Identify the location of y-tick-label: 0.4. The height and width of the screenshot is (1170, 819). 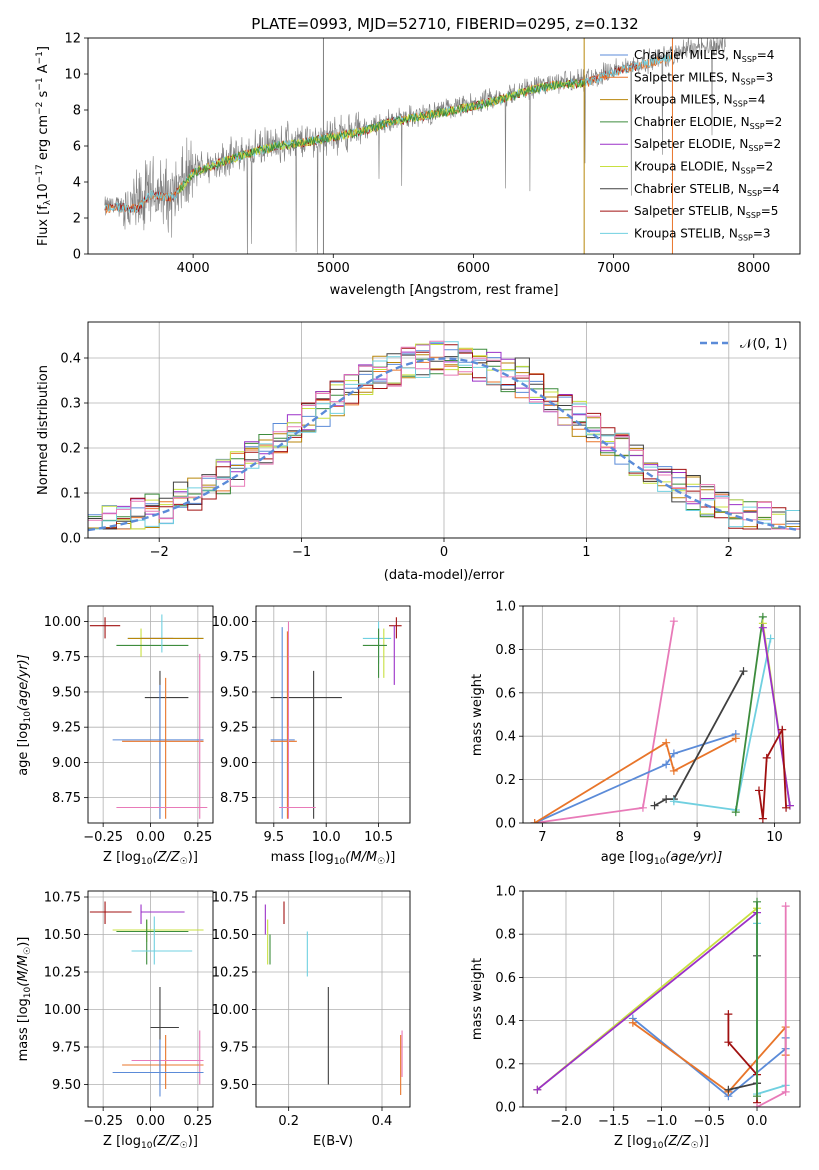
(505, 737).